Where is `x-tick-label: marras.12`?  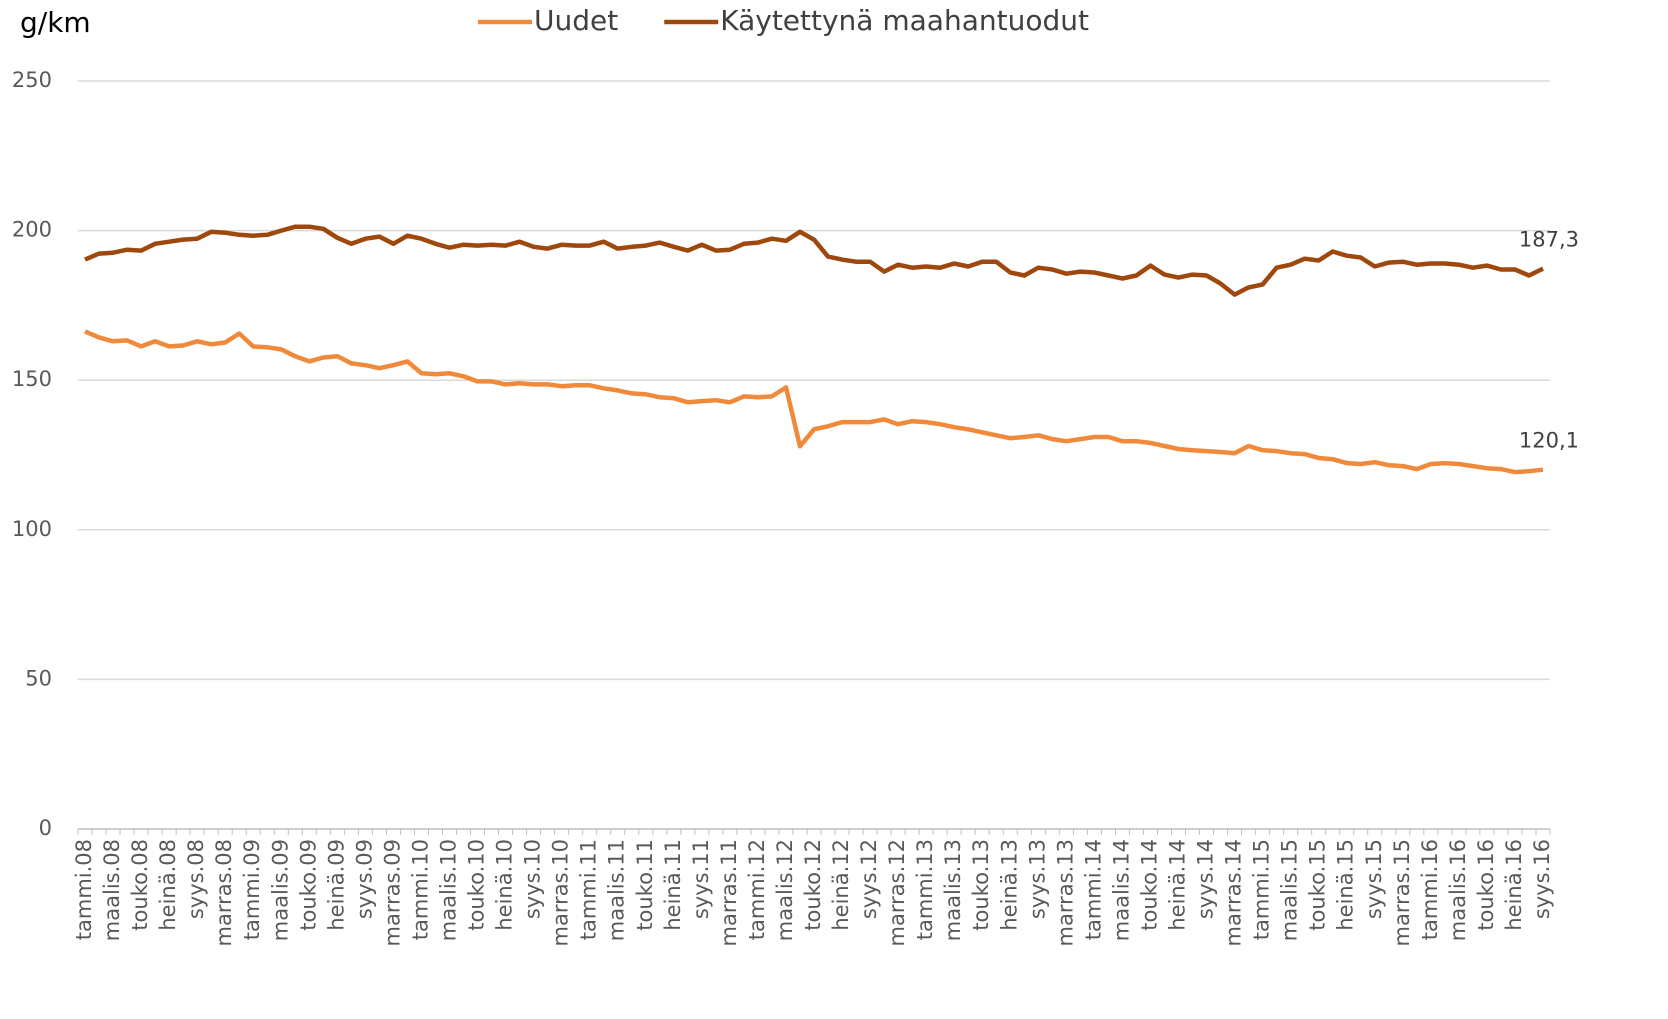 x-tick-label: marras.12 is located at coordinates (897, 892).